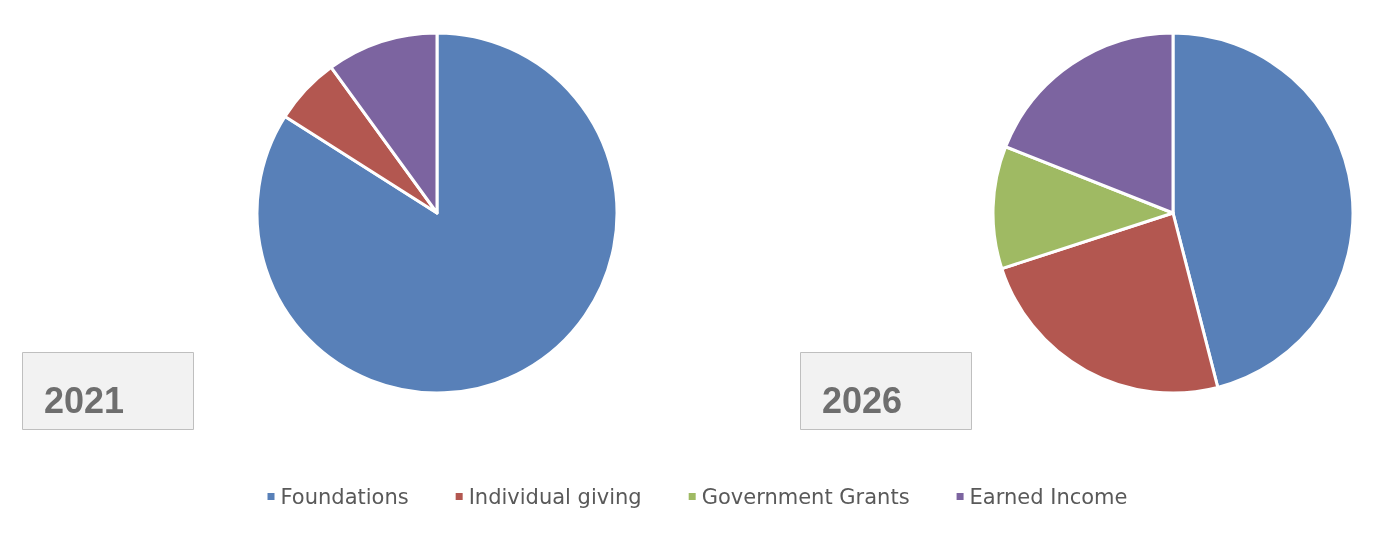 Image resolution: width=1393 pixels, height=540 pixels. I want to click on text: 2021, so click(84, 400).